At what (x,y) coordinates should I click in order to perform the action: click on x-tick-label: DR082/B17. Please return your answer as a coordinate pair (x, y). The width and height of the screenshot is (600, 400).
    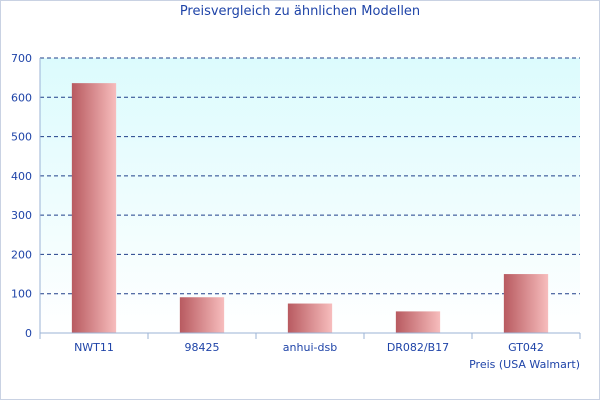
    Looking at the image, I should click on (418, 347).